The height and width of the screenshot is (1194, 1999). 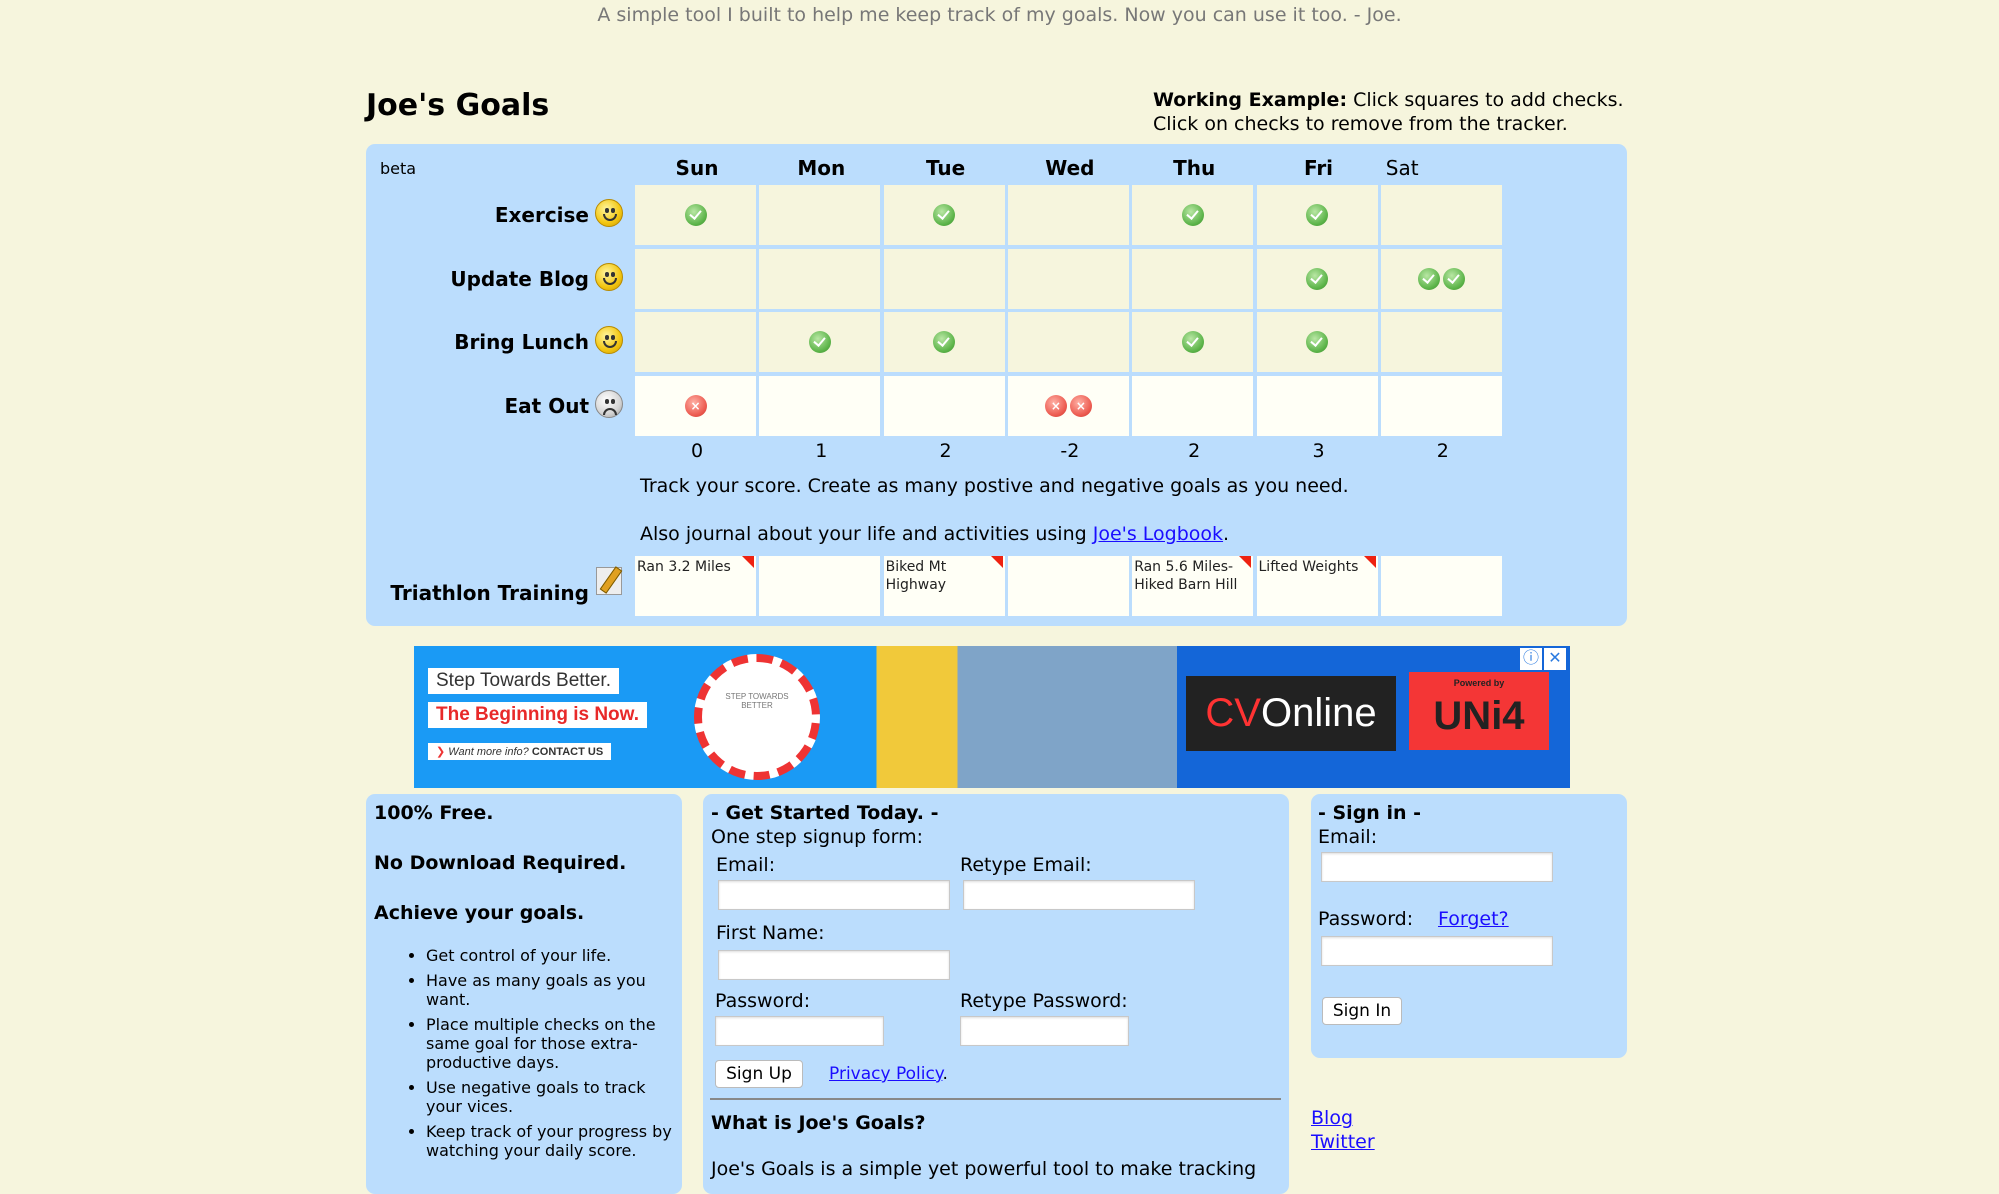 I want to click on goal-label: Update Blog, so click(x=519, y=278).